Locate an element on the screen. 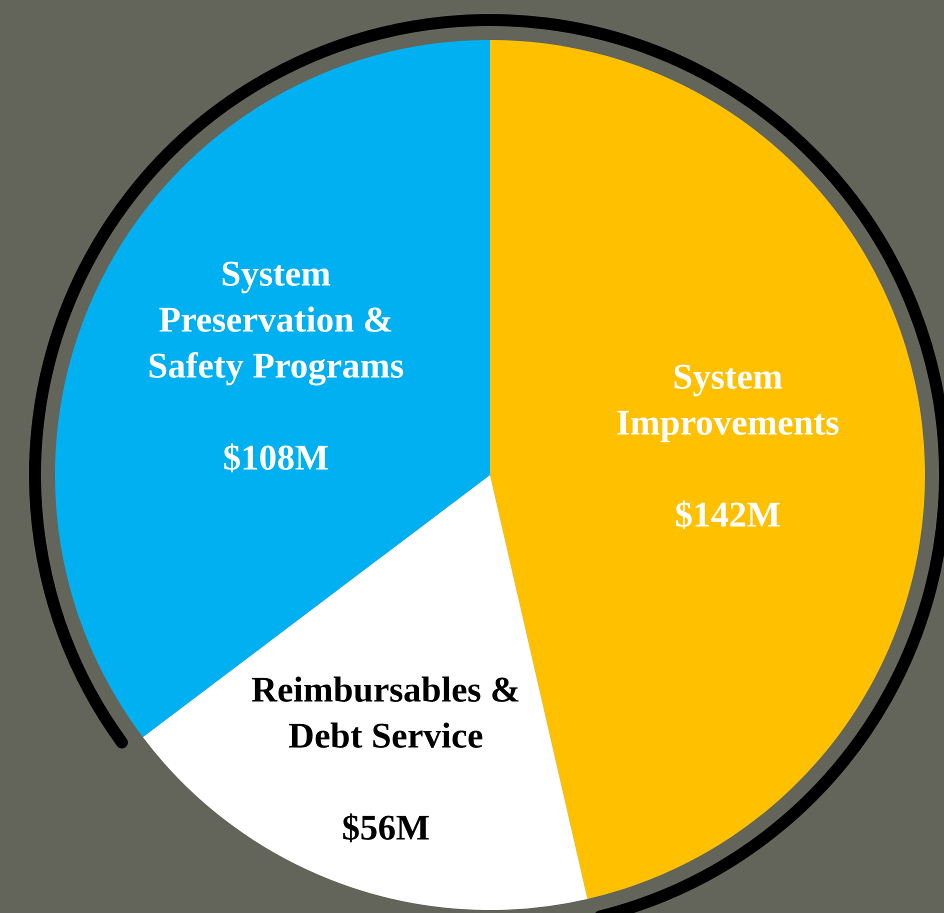  slice-label: System Preservation & Safety Programs is located at coordinates (276, 320).